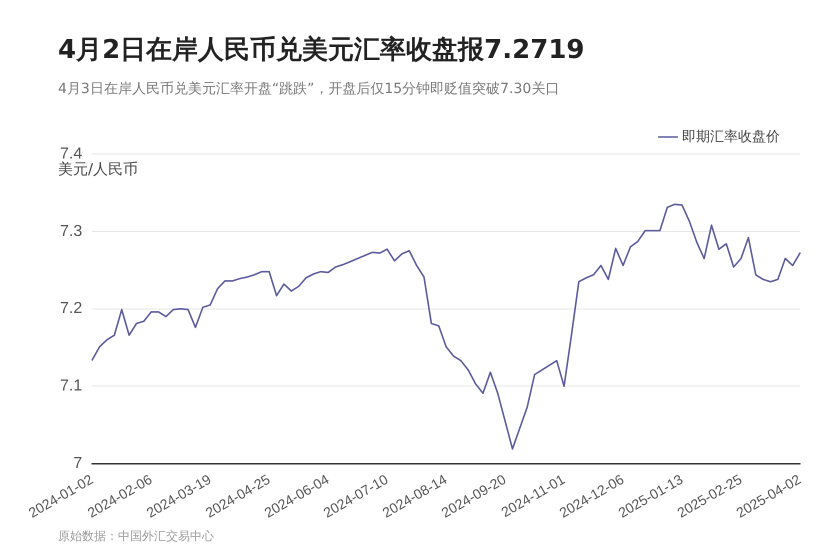 The height and width of the screenshot is (560, 840). I want to click on y-tick-label: 7.3, so click(71, 231).